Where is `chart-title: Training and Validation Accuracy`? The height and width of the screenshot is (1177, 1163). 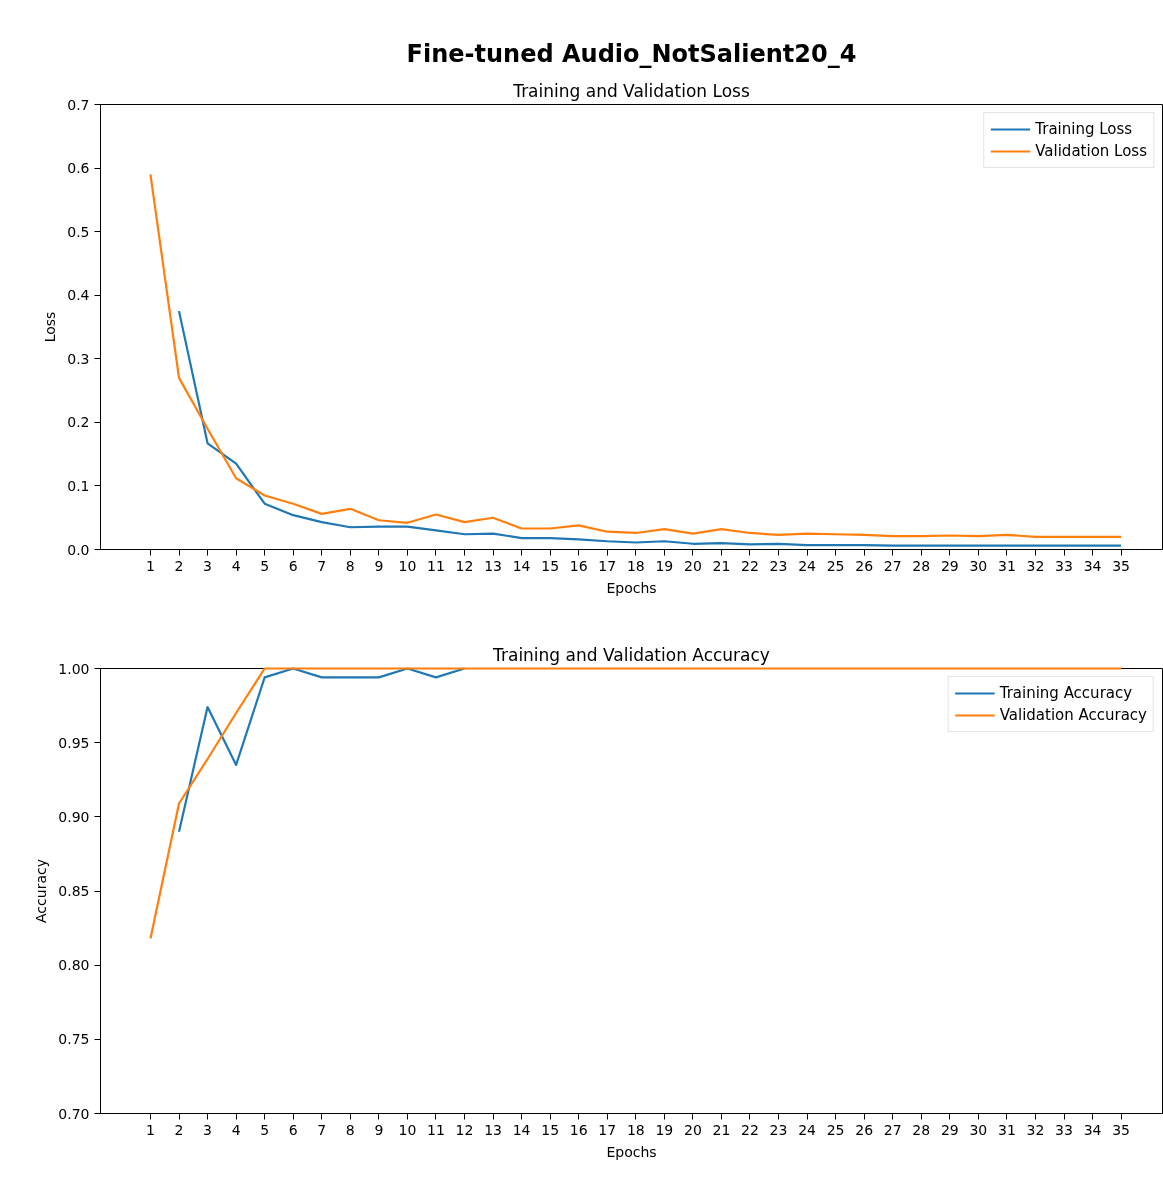 chart-title: Training and Validation Accuracy is located at coordinates (631, 654).